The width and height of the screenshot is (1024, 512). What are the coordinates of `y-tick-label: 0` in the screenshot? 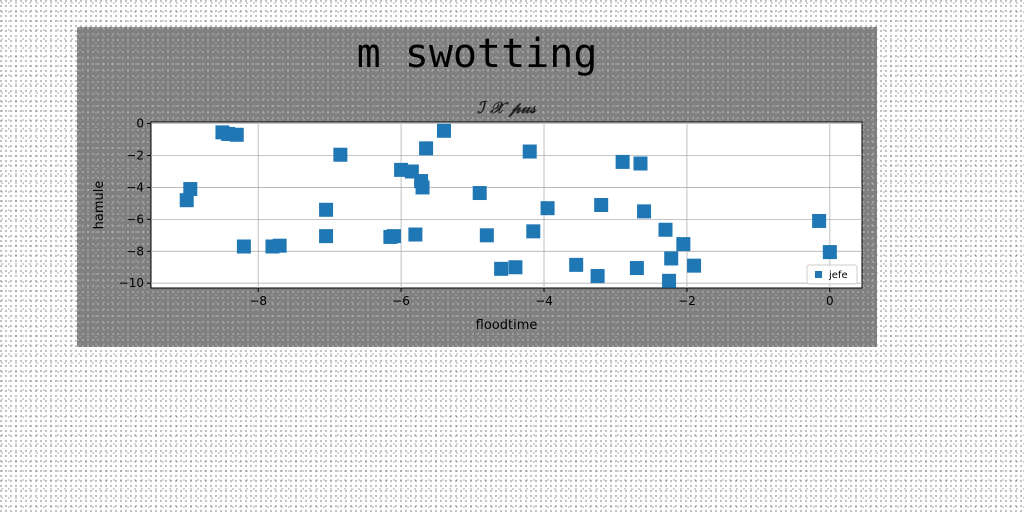 It's located at (140, 124).